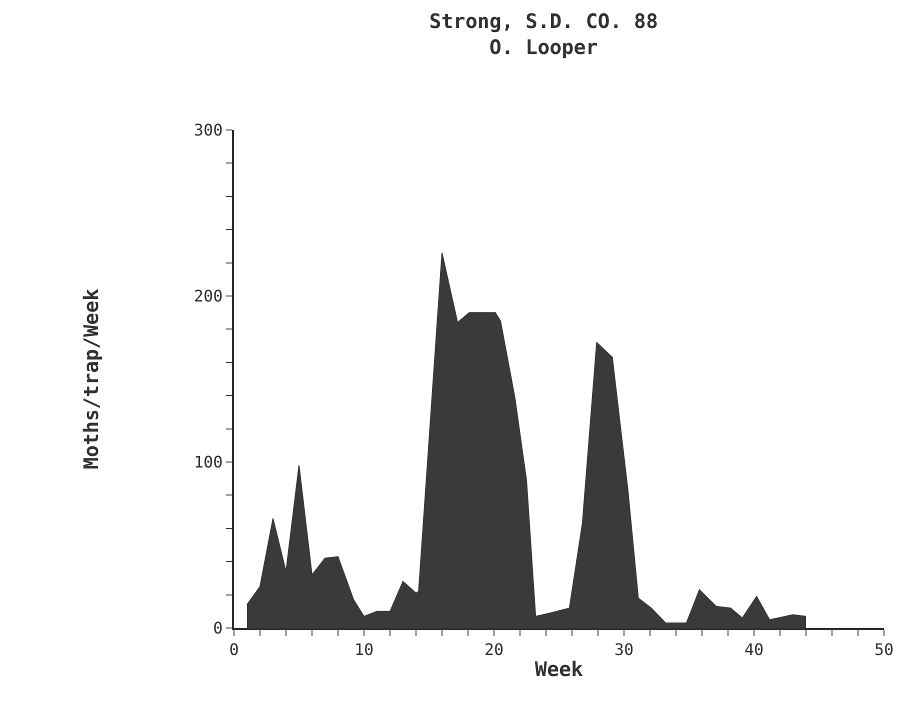 Image resolution: width=906 pixels, height=705 pixels. Describe the element at coordinates (543, 21) in the screenshot. I see `chart-title: Strong, S.D. CO. 88` at that location.